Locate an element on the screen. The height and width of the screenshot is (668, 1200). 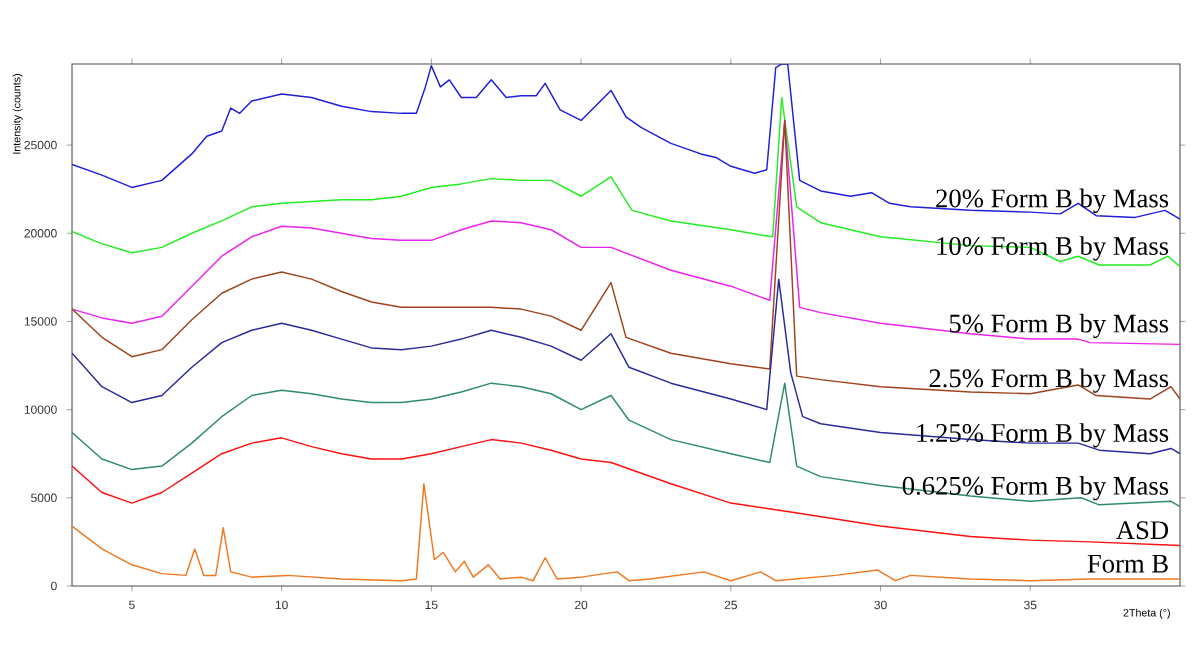
series-label: Form B is located at coordinates (1127, 563).